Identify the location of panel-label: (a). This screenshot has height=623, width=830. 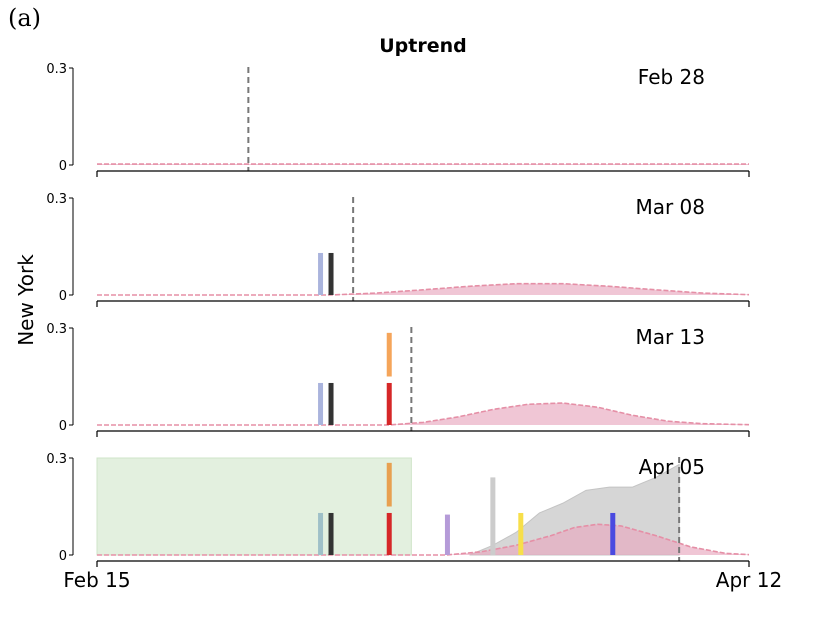
(25, 18).